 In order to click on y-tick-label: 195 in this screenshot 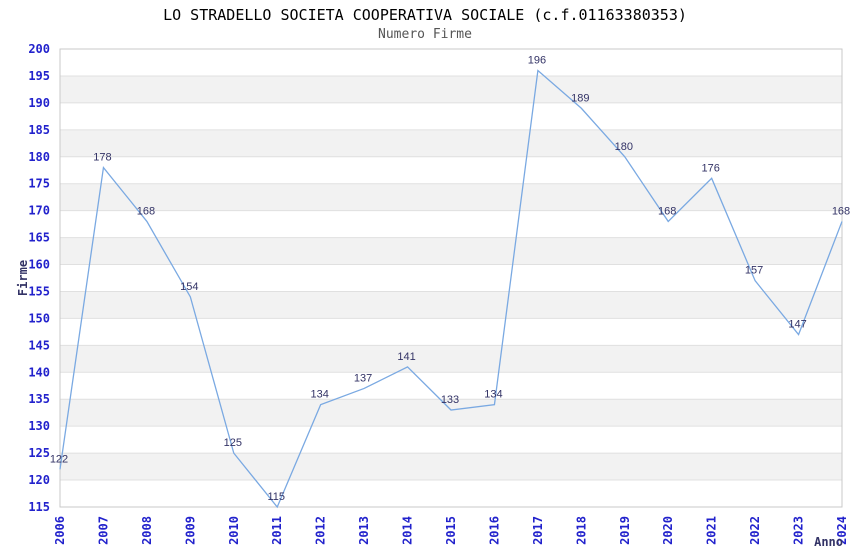, I will do `click(39, 76)`.